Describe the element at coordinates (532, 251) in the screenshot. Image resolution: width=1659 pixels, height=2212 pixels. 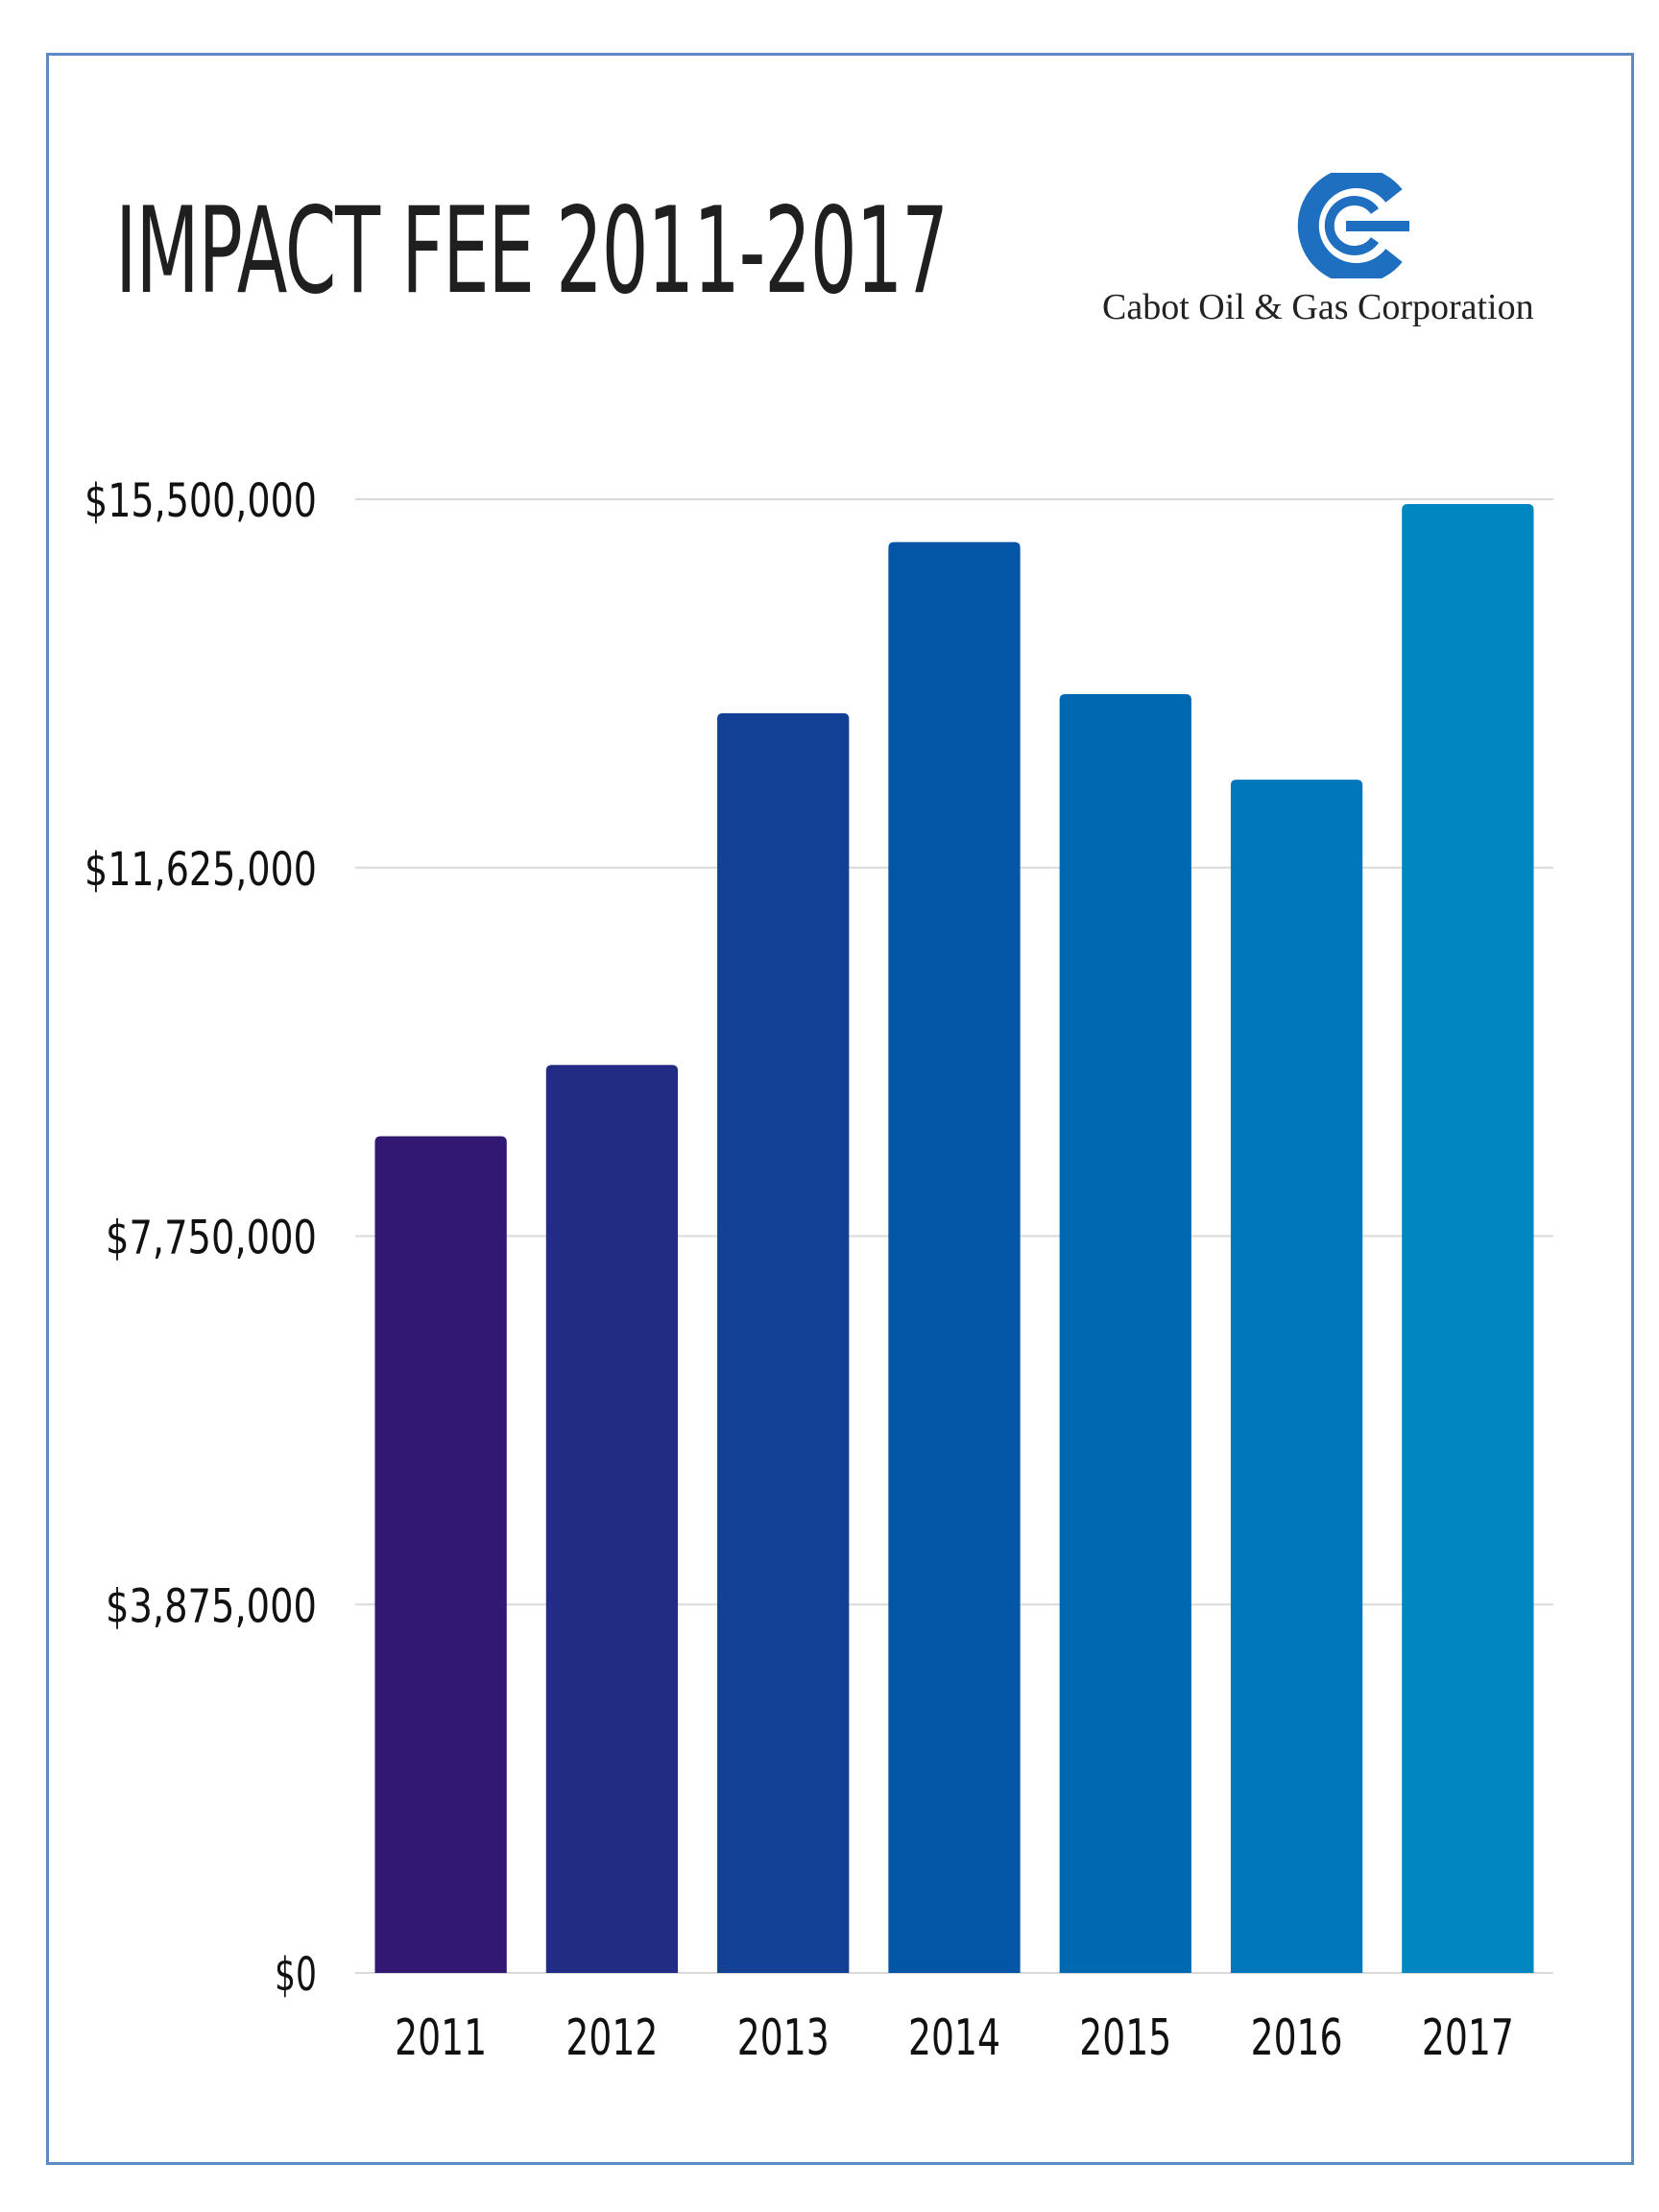
I see `page-title: IMPACT FEE 2011-2017` at that location.